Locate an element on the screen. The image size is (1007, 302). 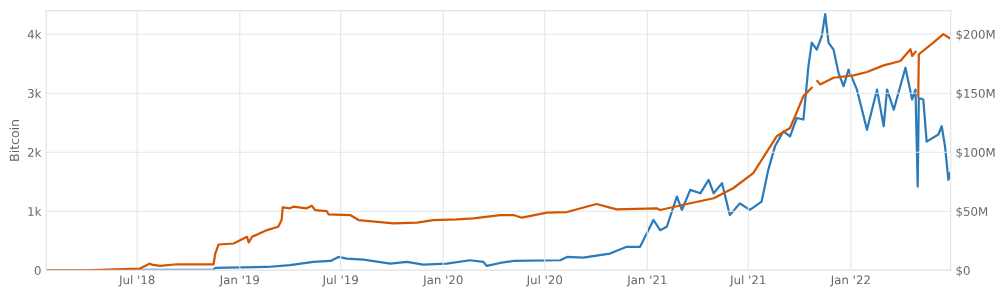
x-tick-label: Jul '18 is located at coordinates (136, 281).